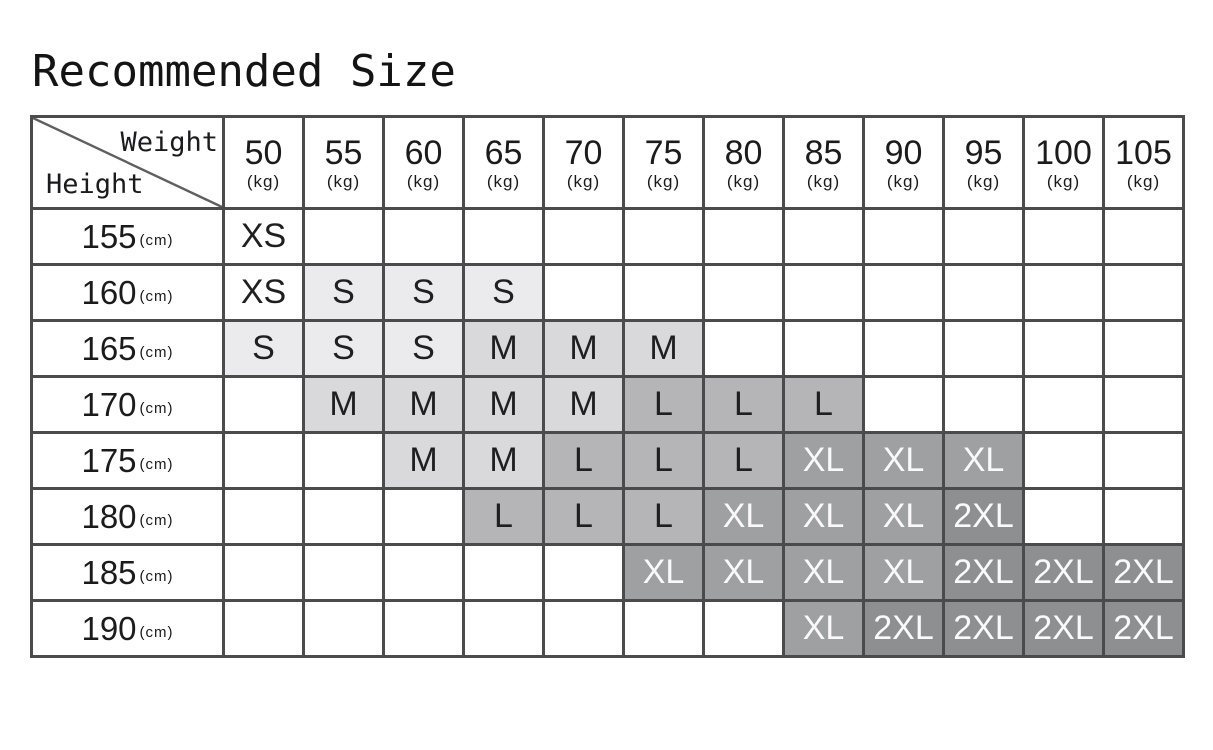 The width and height of the screenshot is (1213, 750). I want to click on height-header: 185 (cm), so click(127, 572).